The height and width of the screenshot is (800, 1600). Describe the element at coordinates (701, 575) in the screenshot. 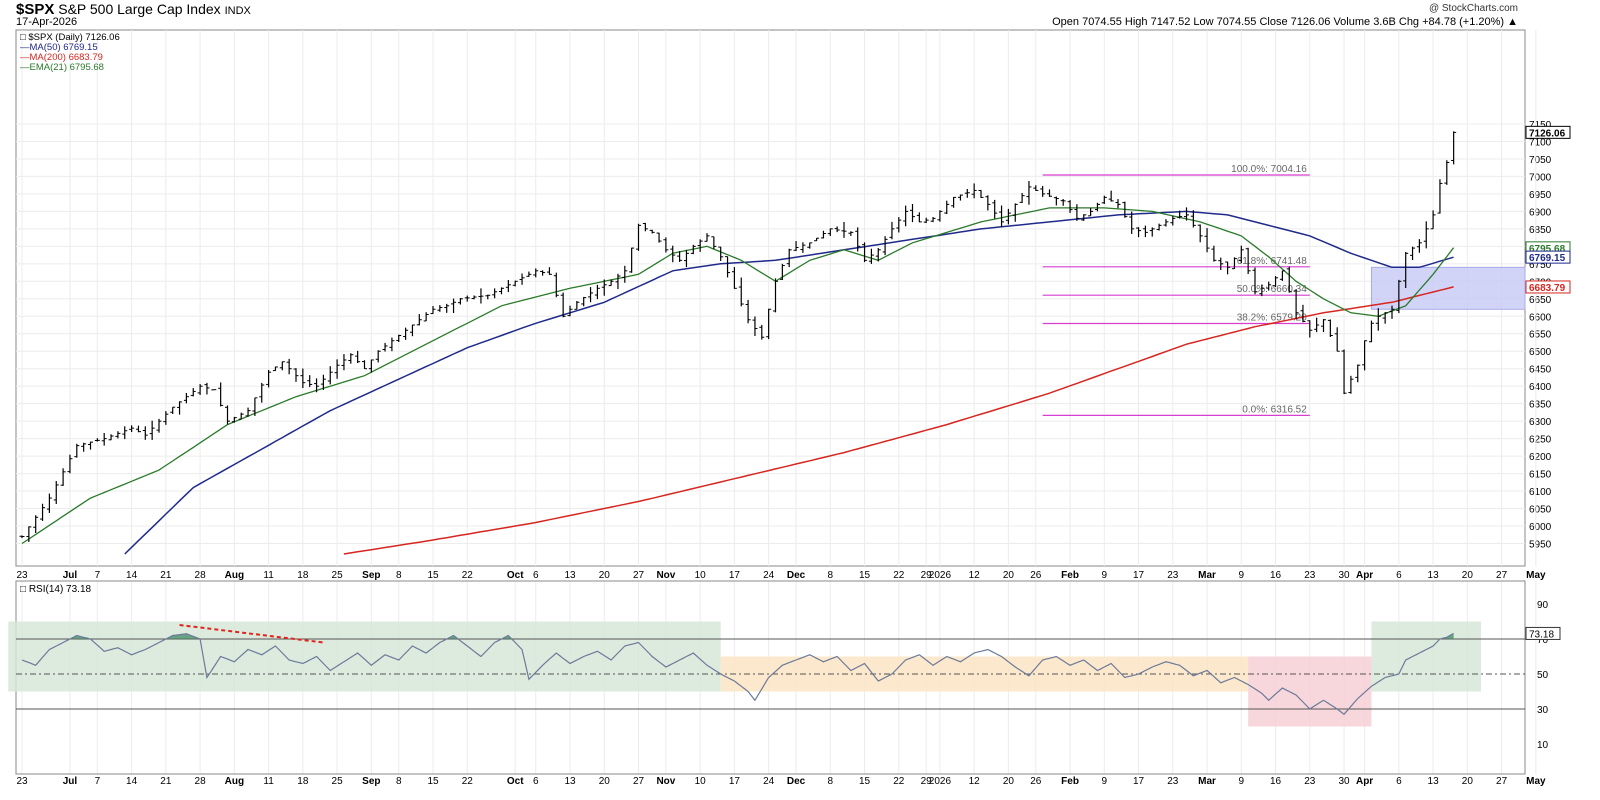

I see `x-tick-label: 10` at that location.